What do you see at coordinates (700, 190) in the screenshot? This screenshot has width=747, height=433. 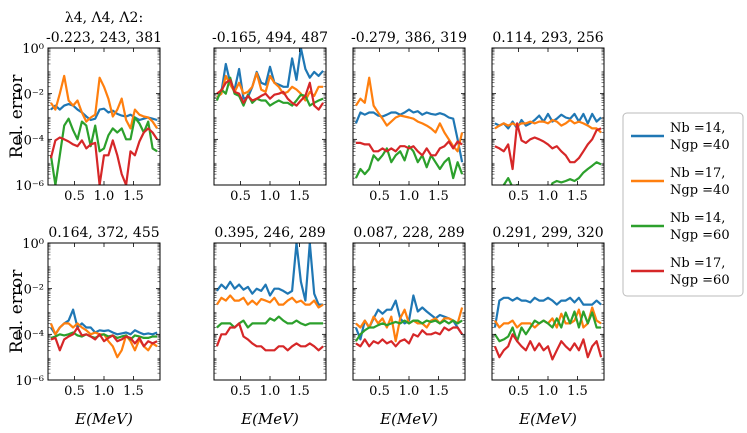 I see `legend-sublabel-2: Ngp =40` at bounding box center [700, 190].